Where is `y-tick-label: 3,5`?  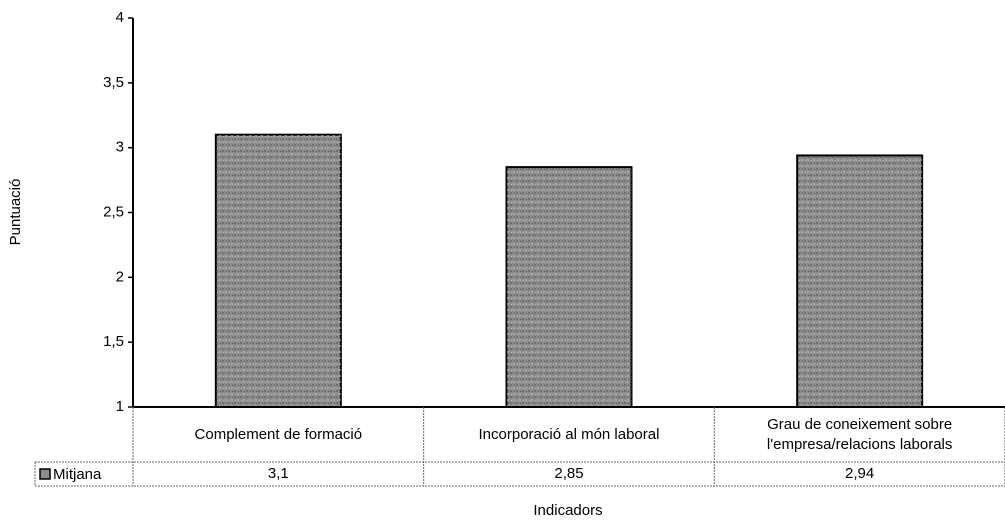 y-tick-label: 3,5 is located at coordinates (113, 82).